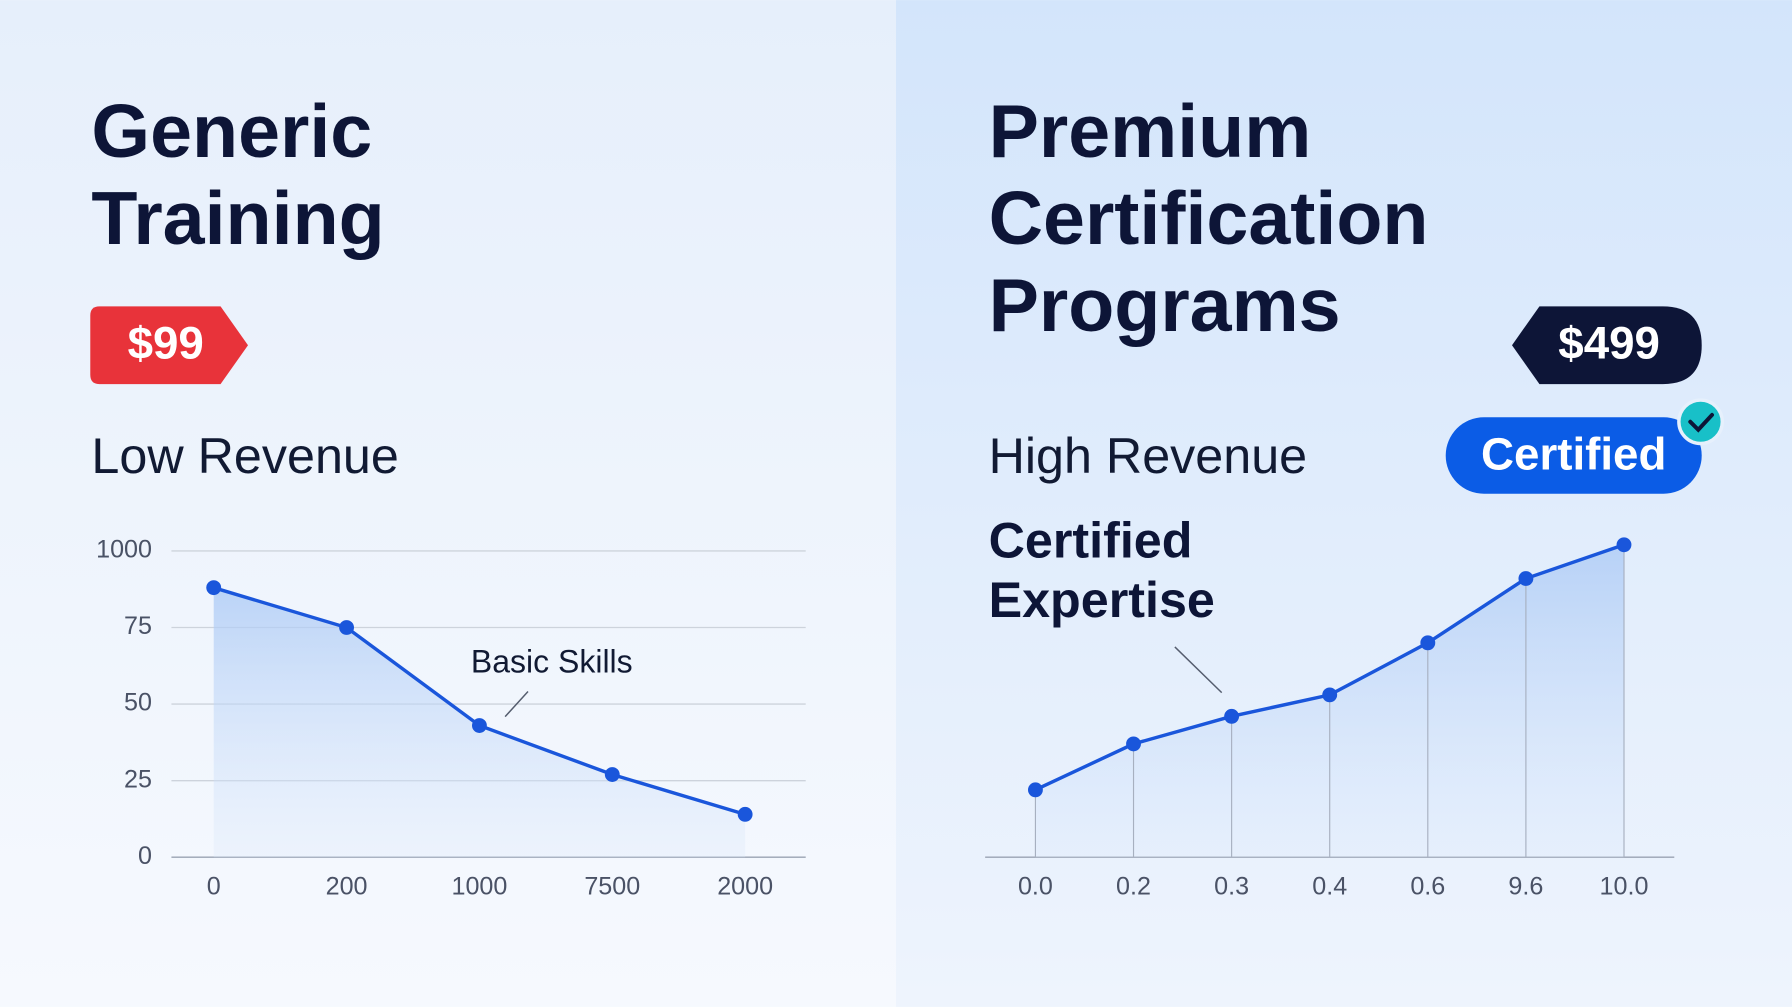  What do you see at coordinates (1427, 887) in the screenshot?
I see `x-tick-label: 0.6` at bounding box center [1427, 887].